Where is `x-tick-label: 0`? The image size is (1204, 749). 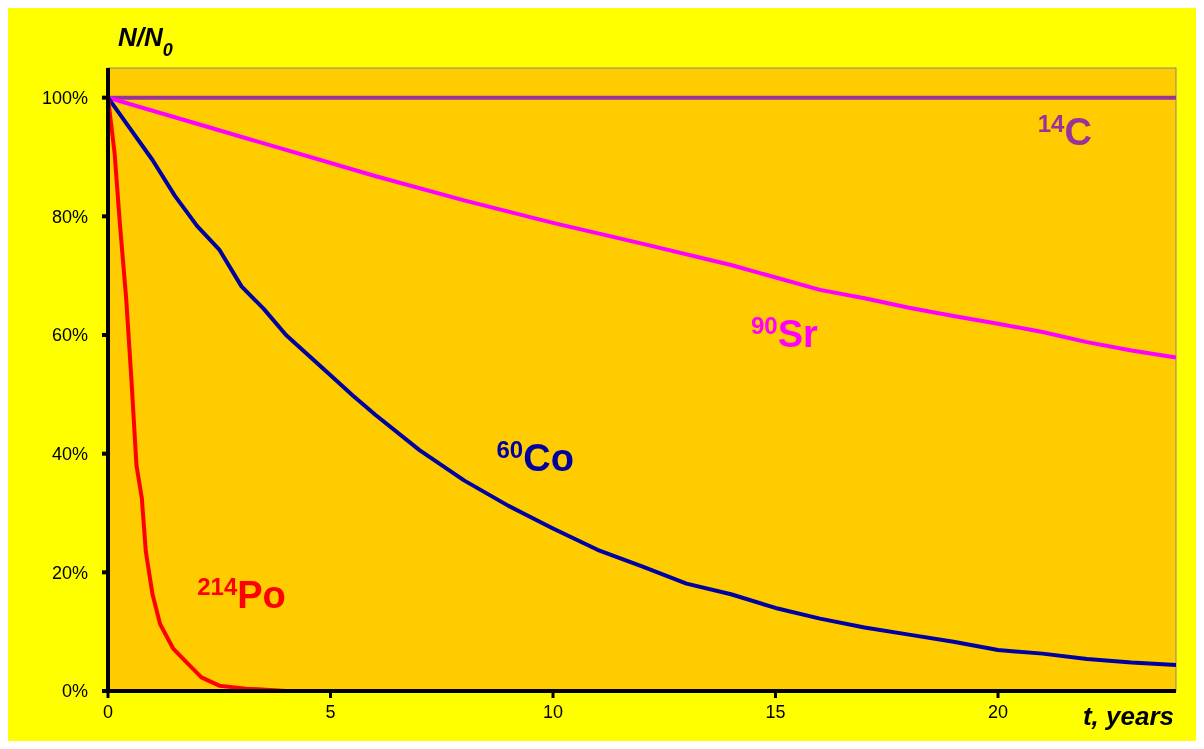
x-tick-label: 0 is located at coordinates (108, 712).